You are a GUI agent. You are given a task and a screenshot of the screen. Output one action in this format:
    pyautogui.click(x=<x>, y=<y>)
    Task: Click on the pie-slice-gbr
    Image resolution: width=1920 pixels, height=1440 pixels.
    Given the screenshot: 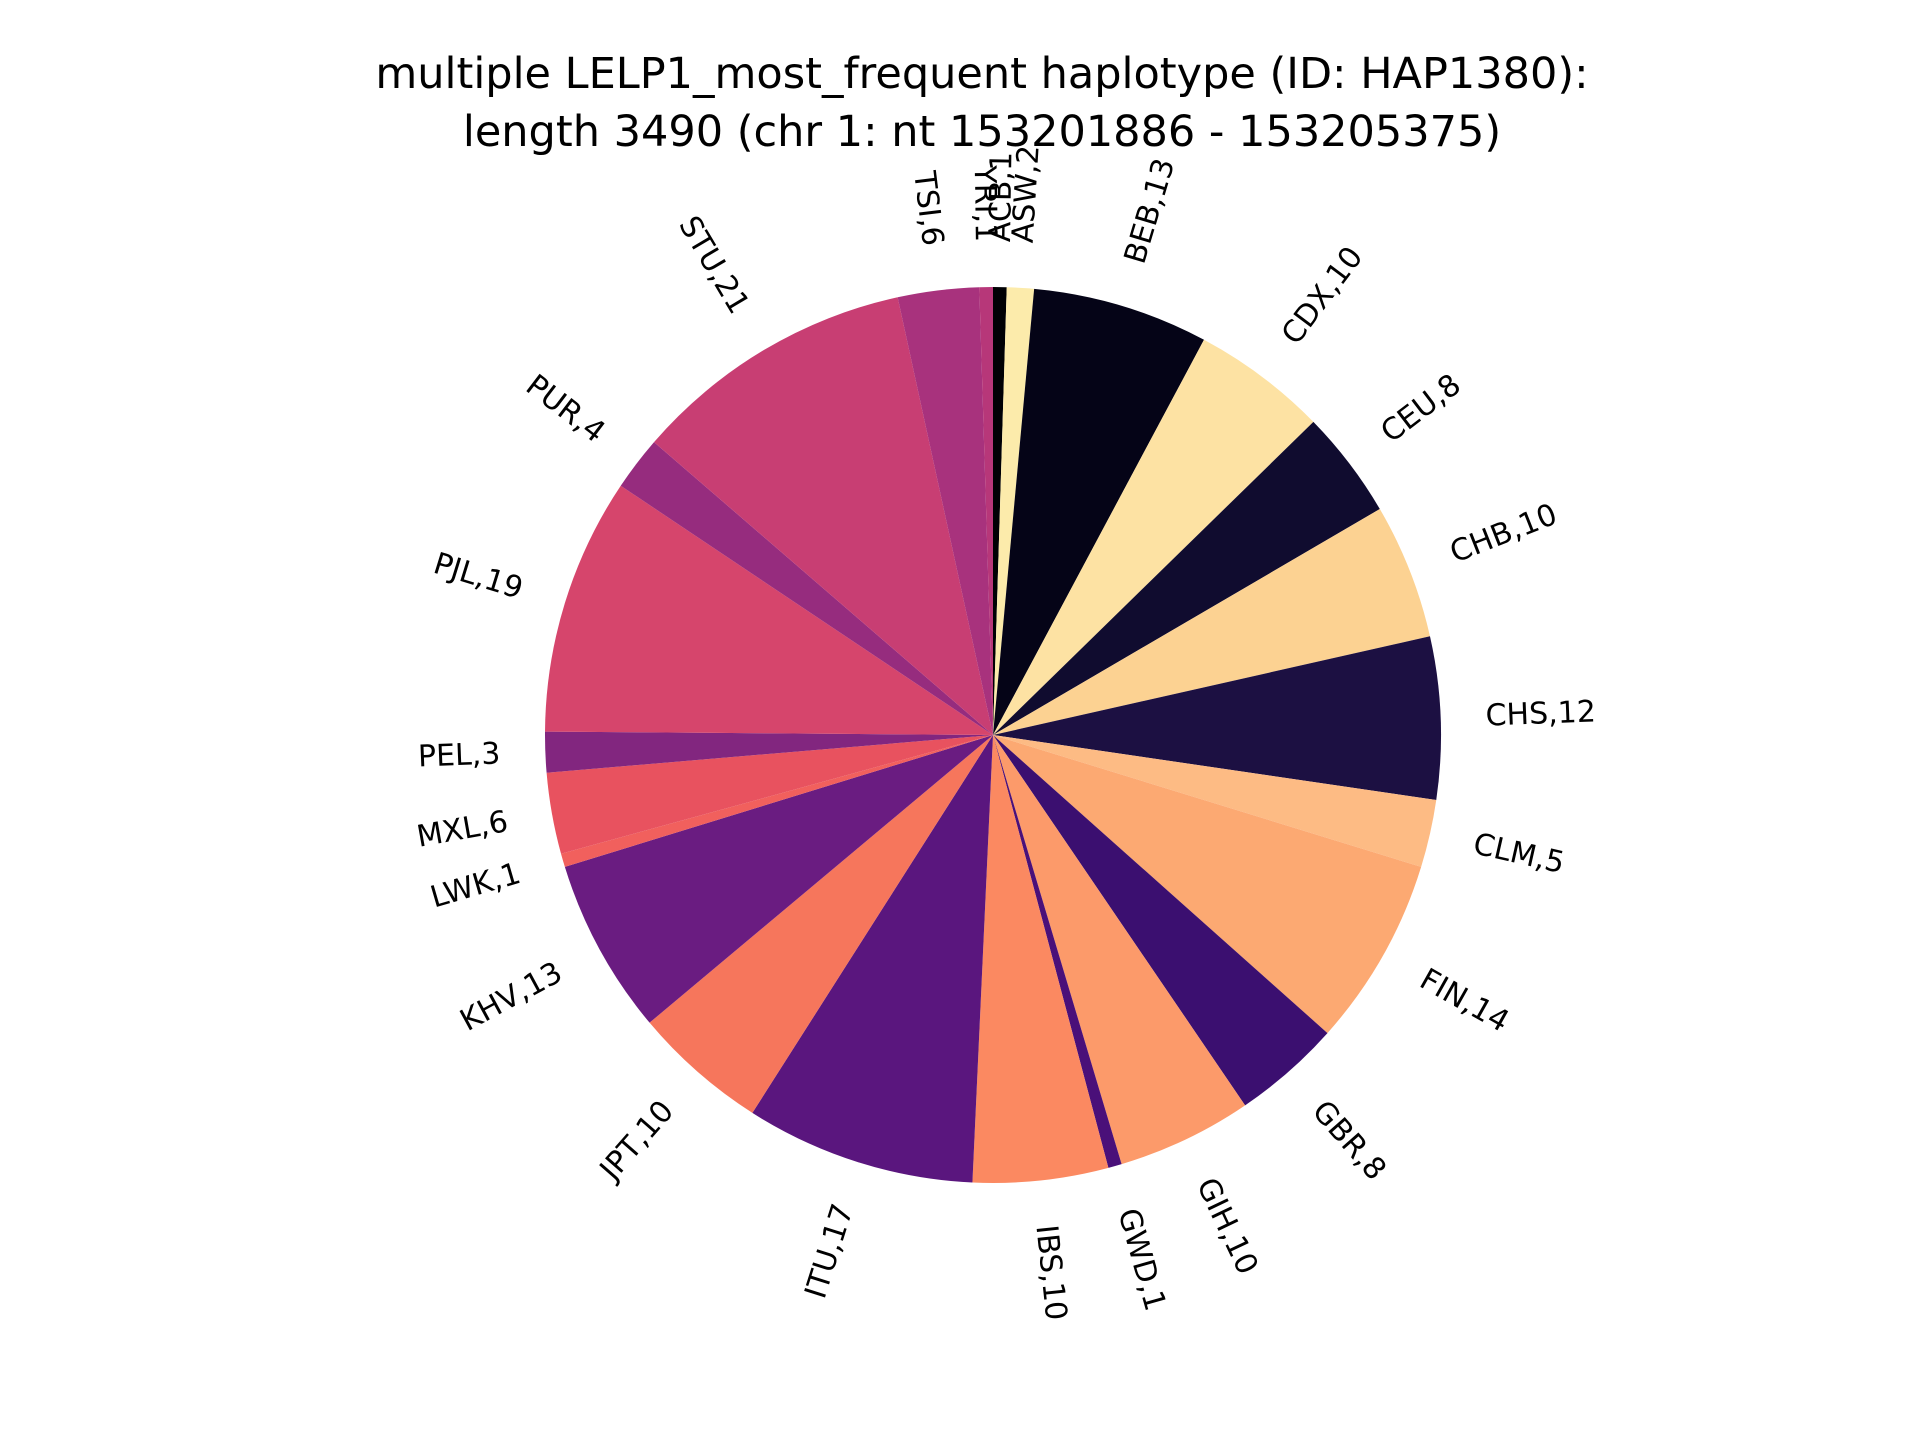 What is the action you would take?
    pyautogui.click(x=1160, y=920)
    